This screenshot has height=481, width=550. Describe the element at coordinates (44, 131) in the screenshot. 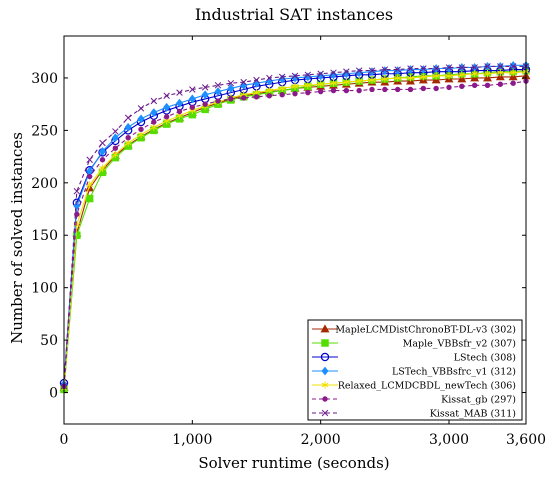

I see `y-tick-label: 250` at that location.